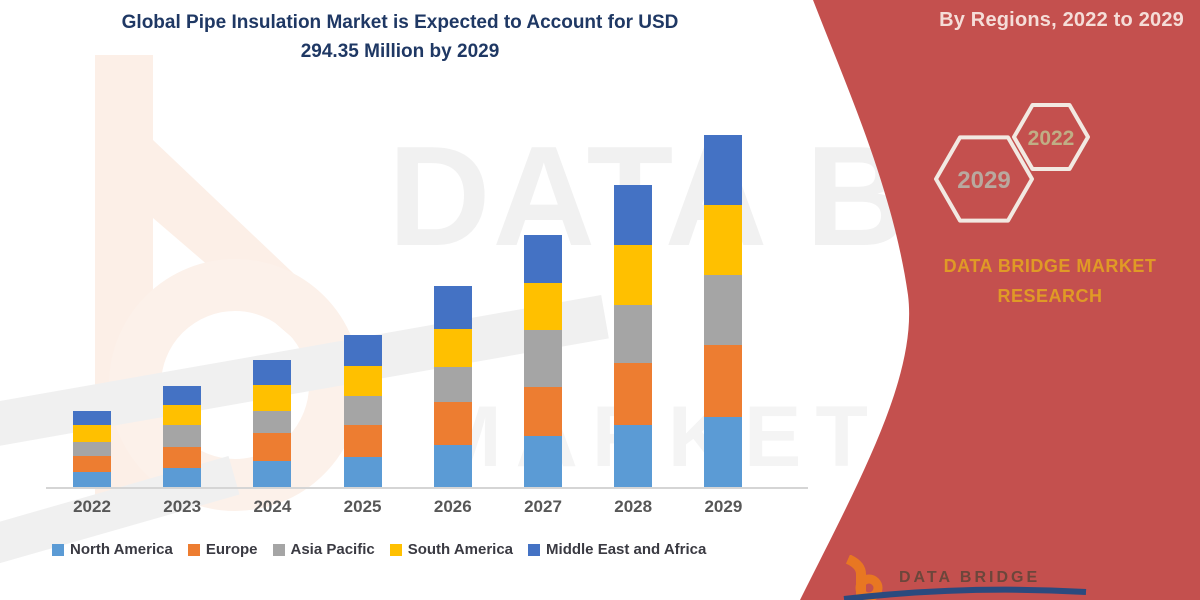 The height and width of the screenshot is (600, 1200). Describe the element at coordinates (362, 441) in the screenshot. I see `bar-segment-europe-2025` at that location.